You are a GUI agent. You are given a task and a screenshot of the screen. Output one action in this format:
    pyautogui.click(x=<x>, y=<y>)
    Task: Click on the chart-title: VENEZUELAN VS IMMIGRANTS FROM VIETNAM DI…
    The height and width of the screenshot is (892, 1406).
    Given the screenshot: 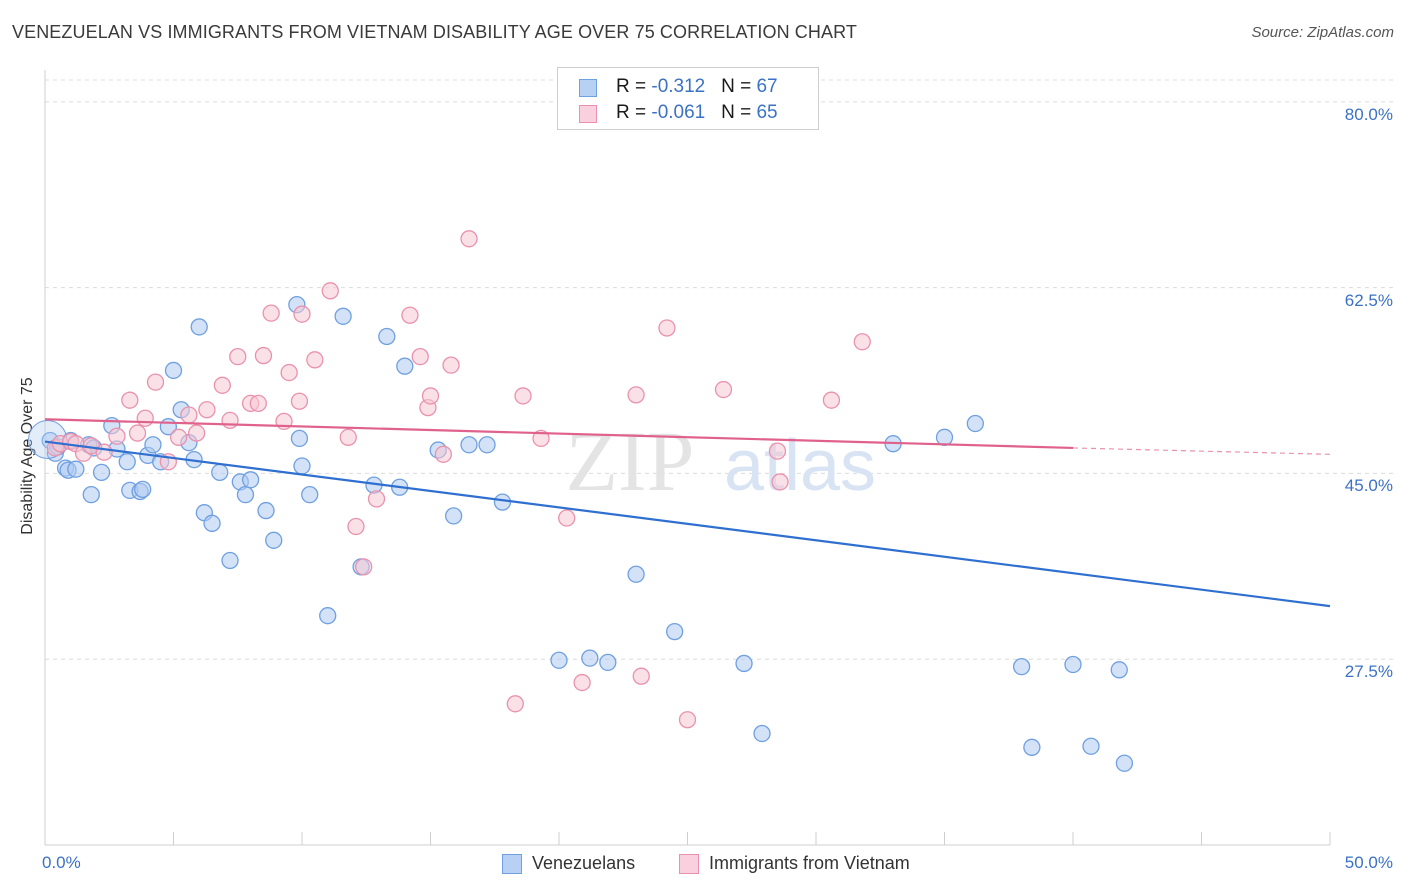 What is the action you would take?
    pyautogui.click(x=434, y=32)
    